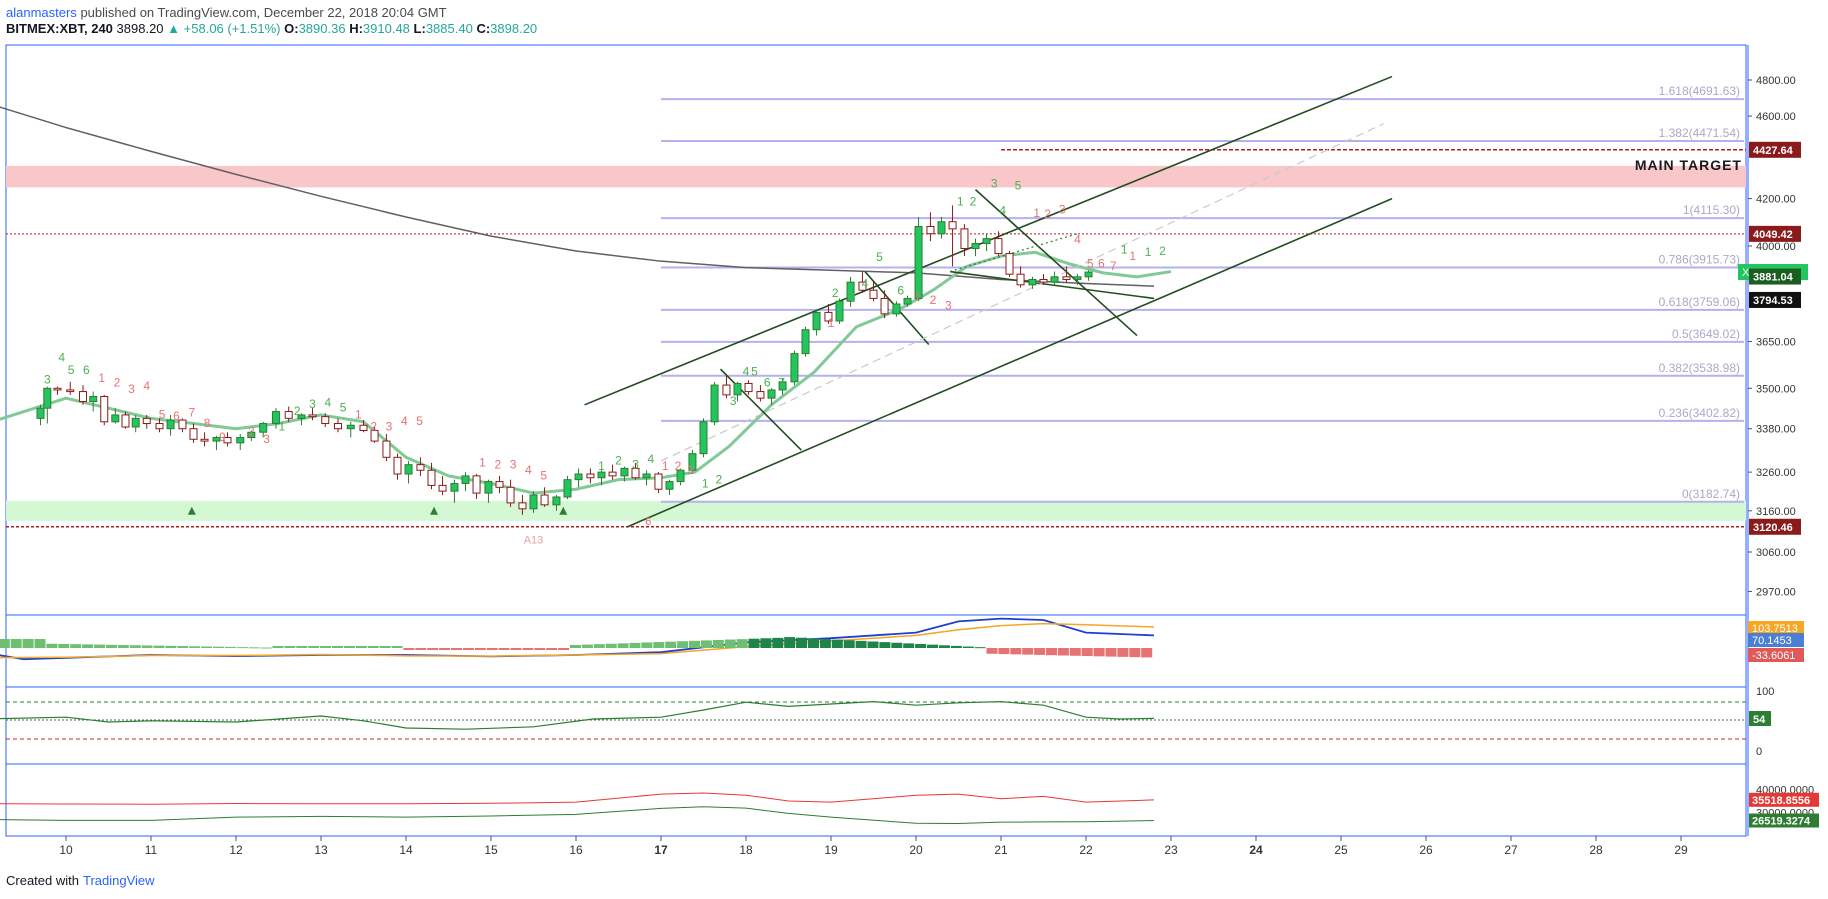 The image size is (1828, 899). What do you see at coordinates (1772, 641) in the screenshot?
I see `osc-tag-label-1: 70.1453` at bounding box center [1772, 641].